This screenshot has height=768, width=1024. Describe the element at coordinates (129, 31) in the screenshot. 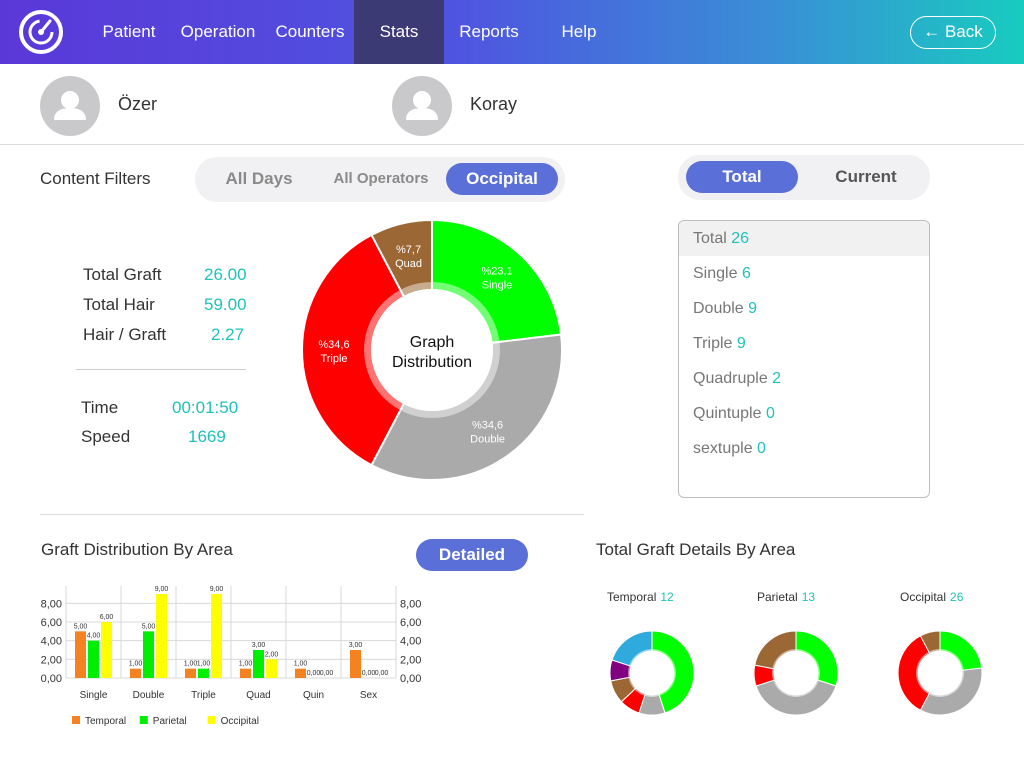

I see `nav-patient: Patient` at that location.